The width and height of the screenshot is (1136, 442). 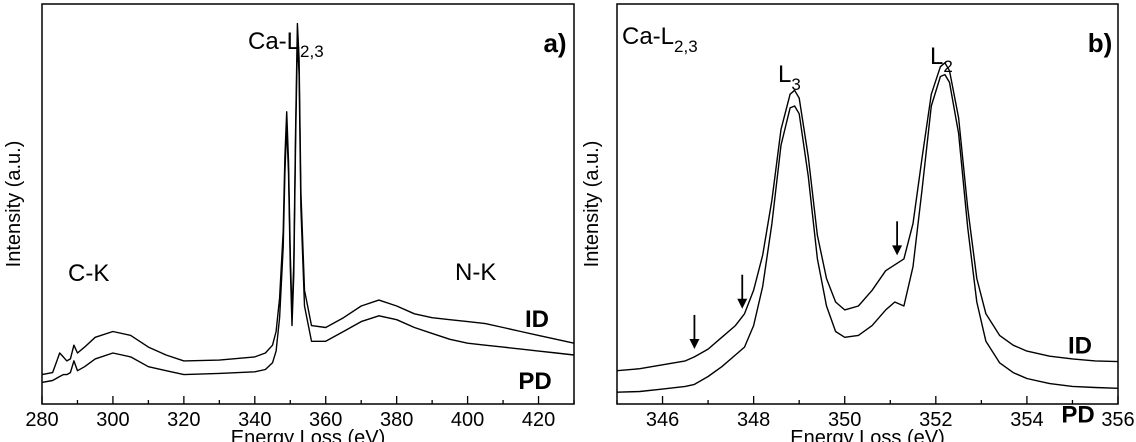 I want to click on x-tick-label: 320, so click(x=183, y=420).